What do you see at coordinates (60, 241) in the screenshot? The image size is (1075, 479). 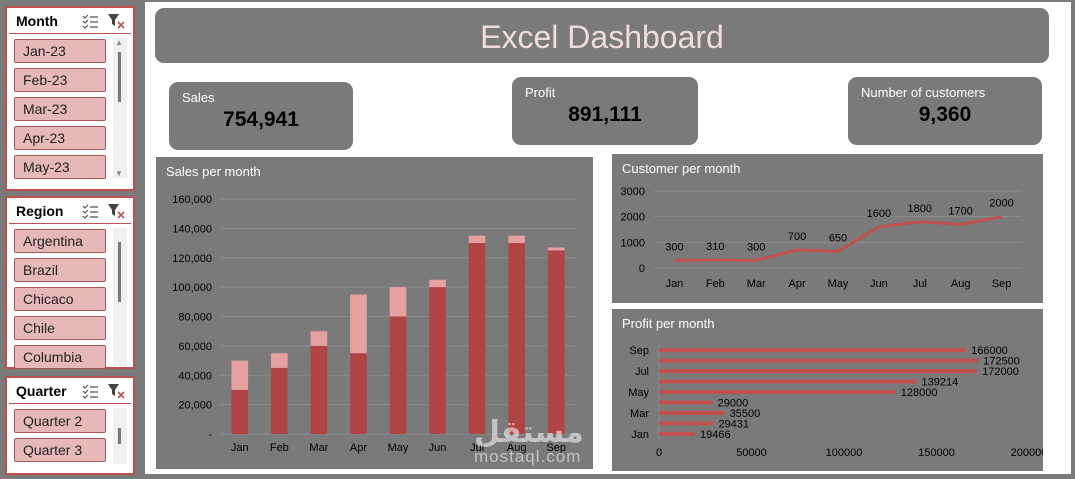 I see `slicer-item-argentina: Argentina` at bounding box center [60, 241].